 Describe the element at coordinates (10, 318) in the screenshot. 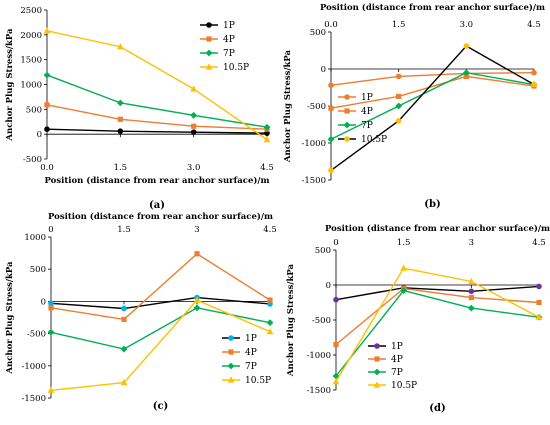

I see `y-axis-title: Anchor Plug Stress/kPa` at that location.